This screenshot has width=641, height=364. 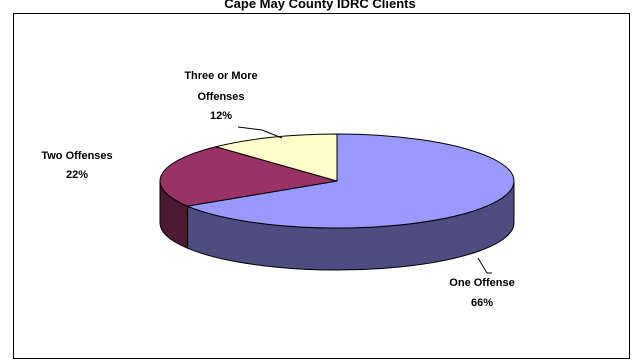 I want to click on label-two-offenses-pct: 22%, so click(x=77, y=175).